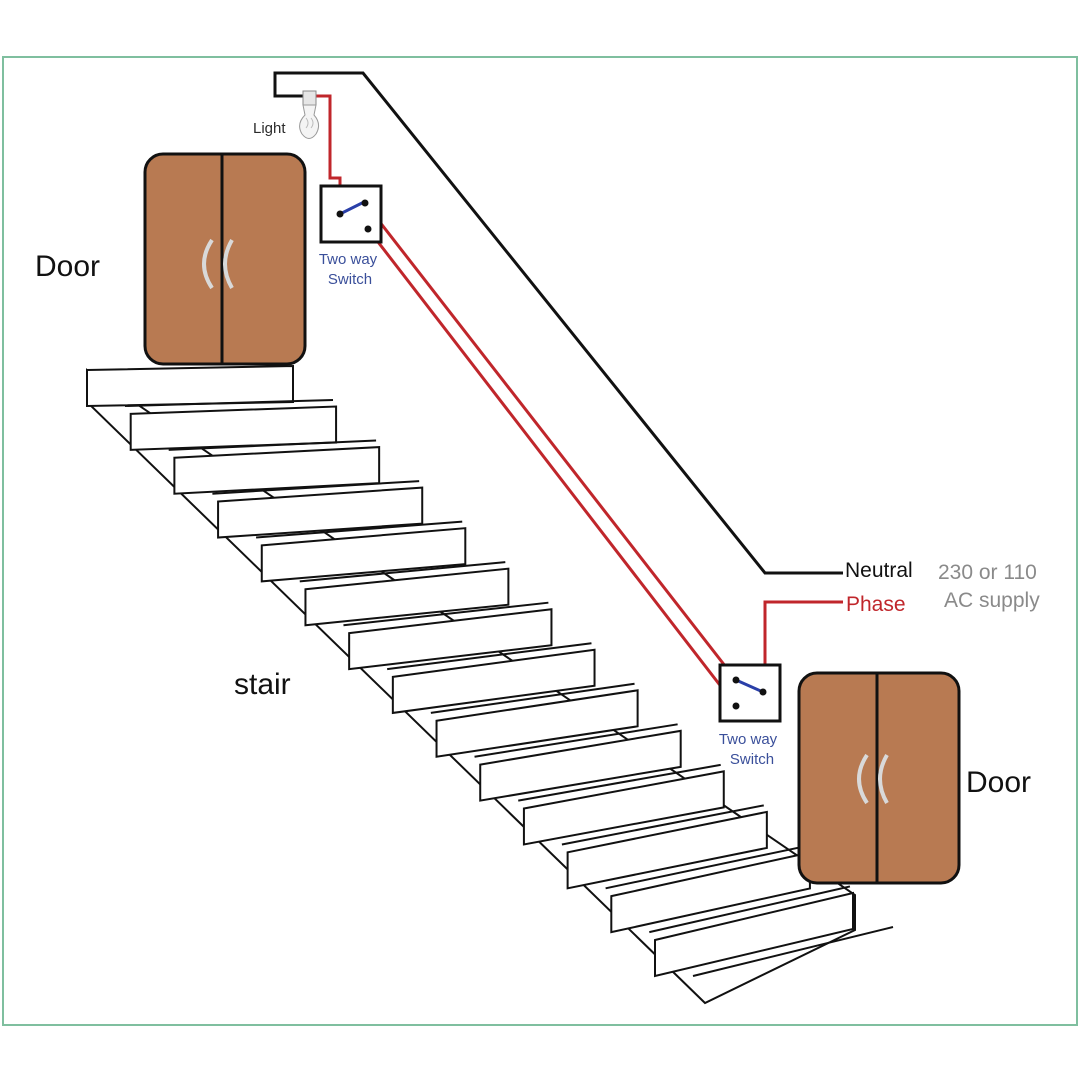 This screenshot has height=1080, width=1080. I want to click on lower-switch-label-line1: Two way, so click(748, 739).